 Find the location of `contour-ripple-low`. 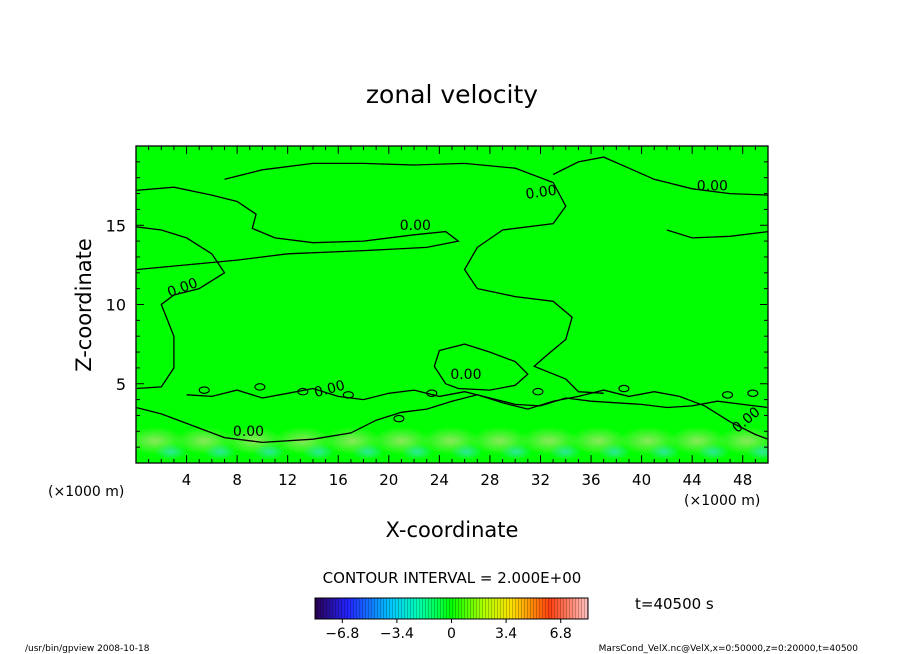

contour-ripple-low is located at coordinates (477, 398).